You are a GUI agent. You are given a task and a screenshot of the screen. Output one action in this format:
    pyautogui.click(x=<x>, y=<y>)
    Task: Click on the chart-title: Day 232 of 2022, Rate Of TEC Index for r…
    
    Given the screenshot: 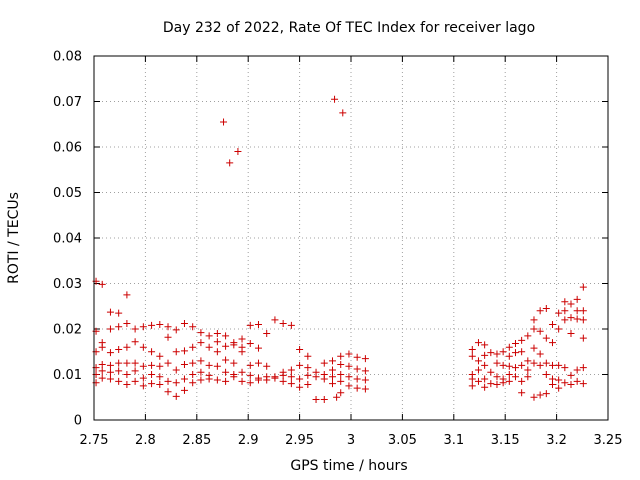 What is the action you would take?
    pyautogui.click(x=349, y=28)
    